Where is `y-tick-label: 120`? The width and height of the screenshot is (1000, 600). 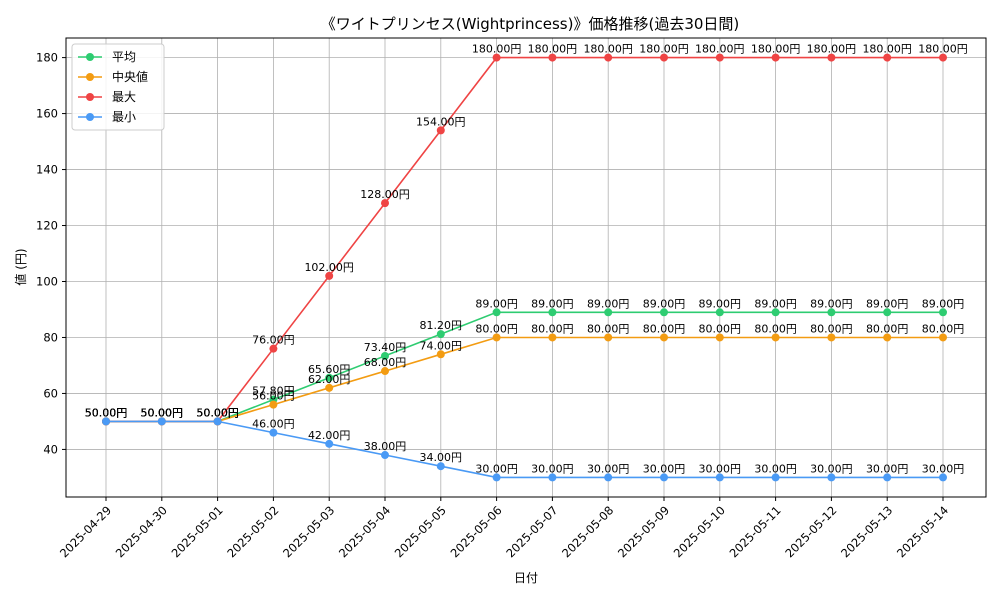 y-tick-label: 120 is located at coordinates (47, 226).